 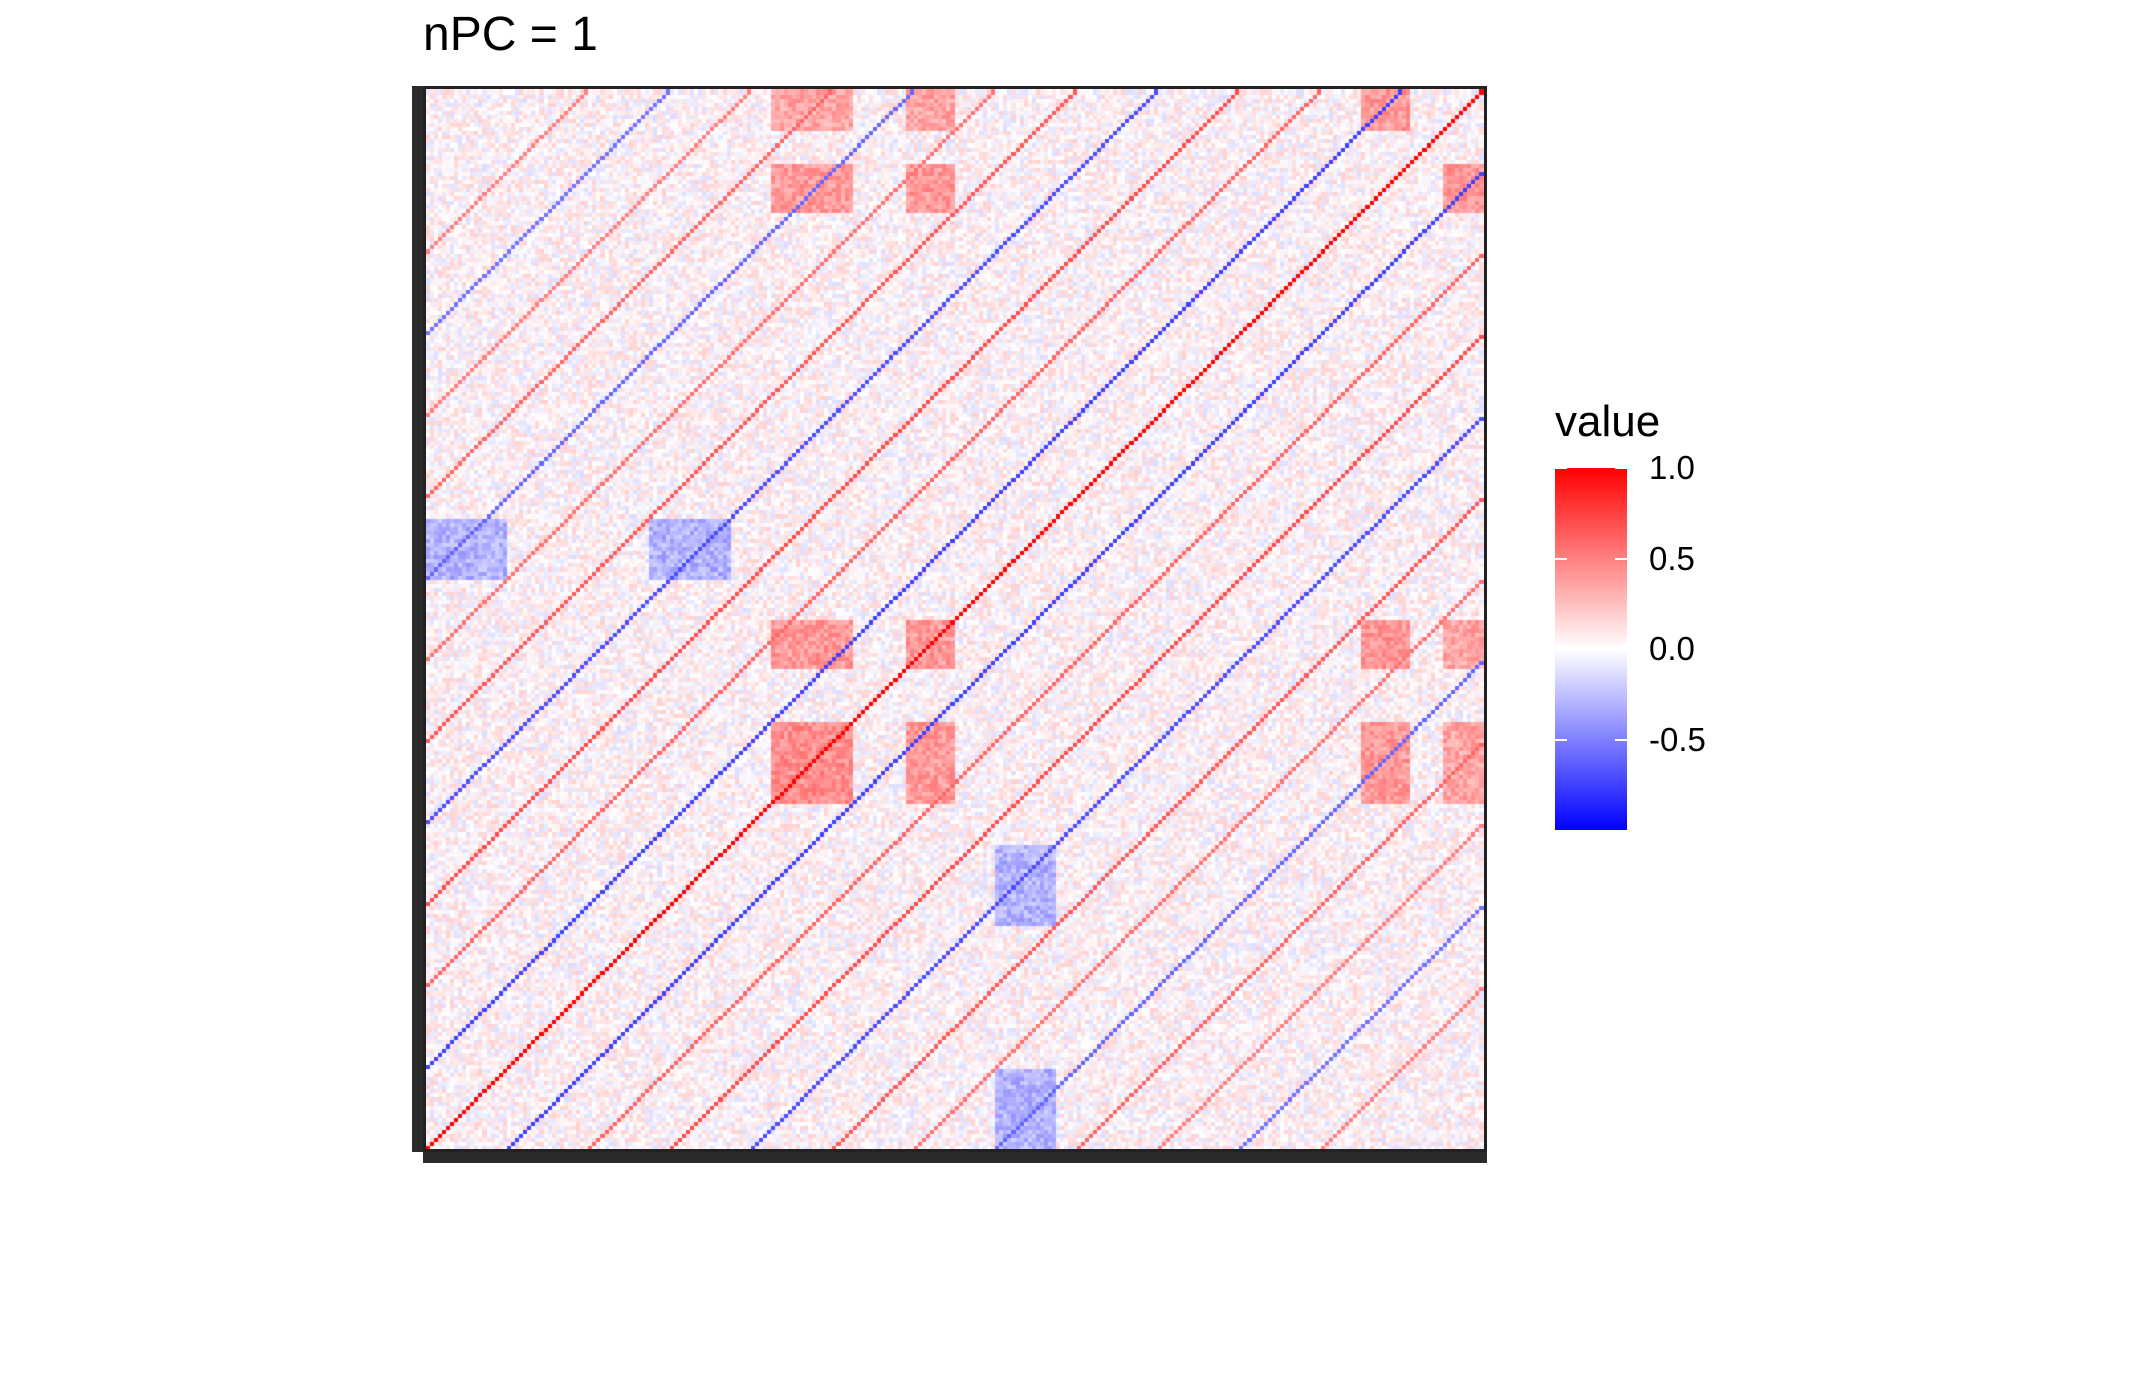 I want to click on legend-title: value, so click(x=1608, y=421).